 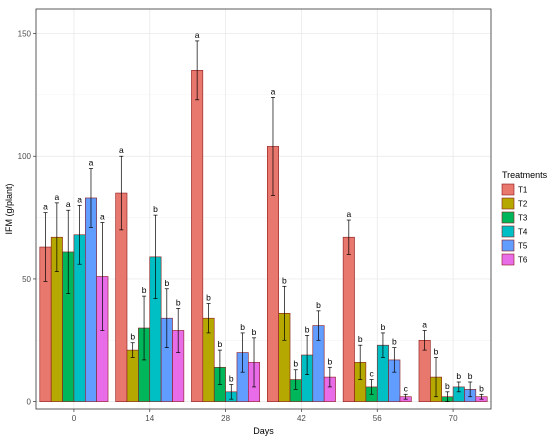 I want to click on x-tick-label: 0, so click(x=74, y=418).